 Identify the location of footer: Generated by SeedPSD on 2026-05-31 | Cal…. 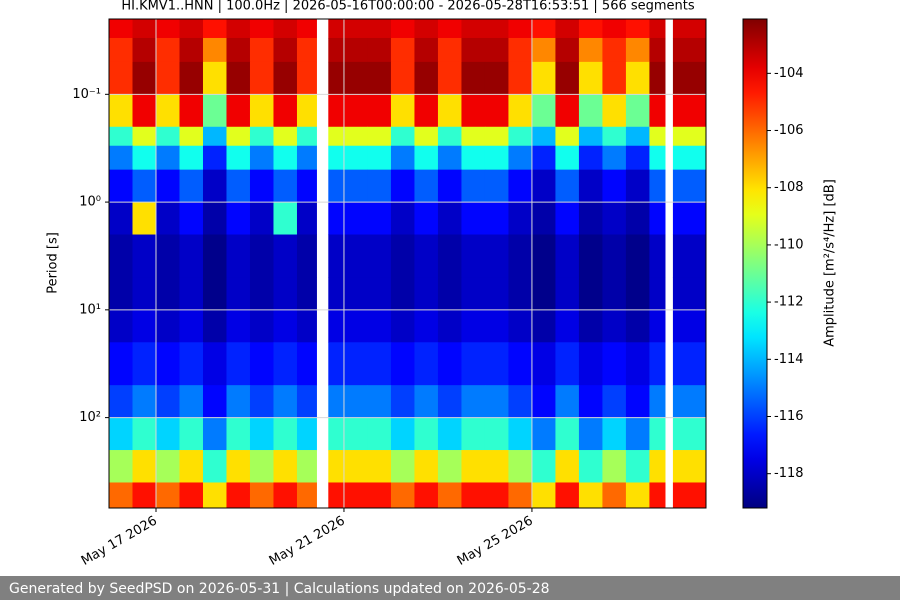
(279, 589).